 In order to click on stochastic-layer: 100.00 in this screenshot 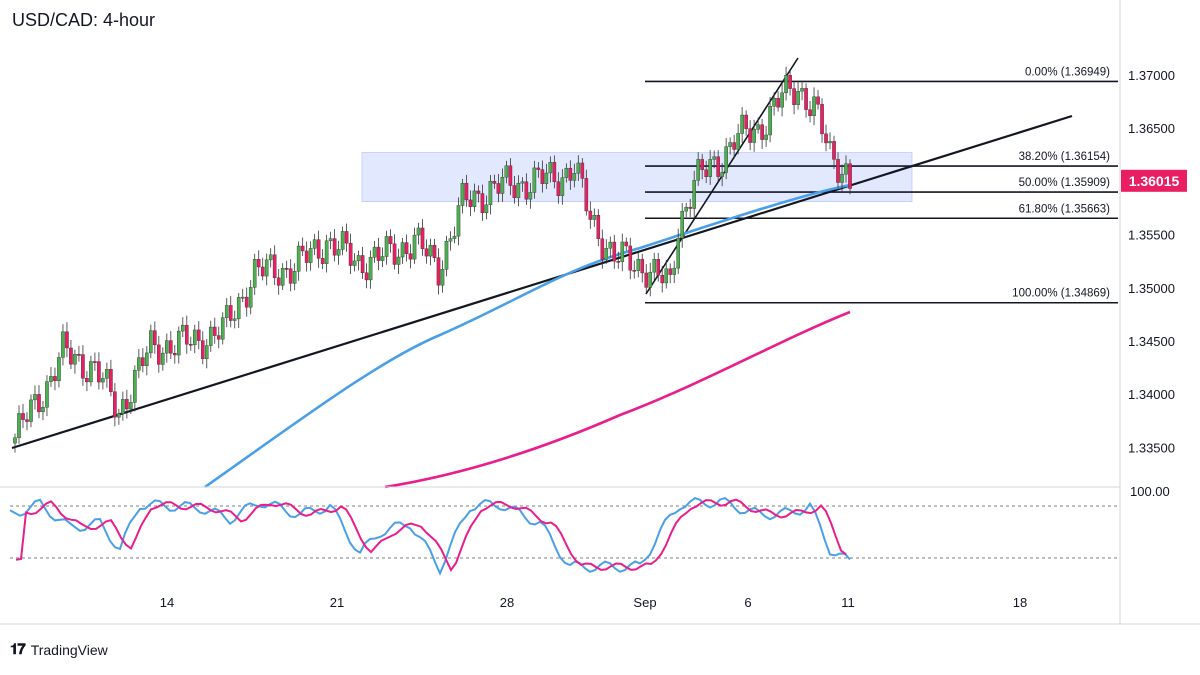, I will do `click(589, 530)`.